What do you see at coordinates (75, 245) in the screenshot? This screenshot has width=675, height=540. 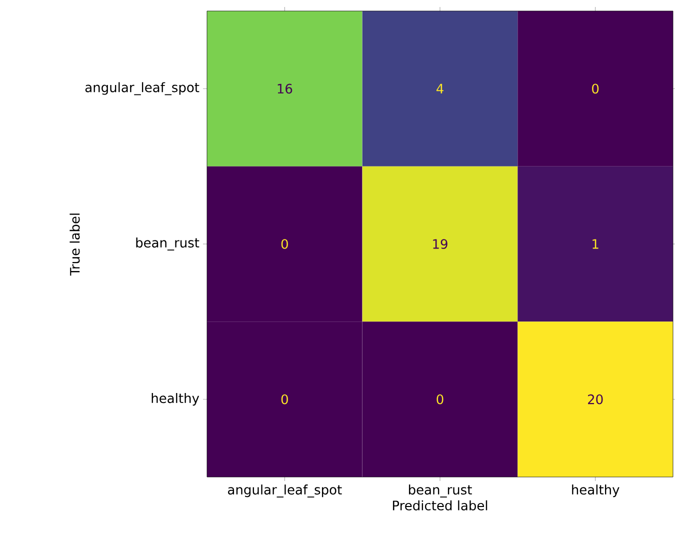 I see `y-axis-title: True label` at bounding box center [75, 245].